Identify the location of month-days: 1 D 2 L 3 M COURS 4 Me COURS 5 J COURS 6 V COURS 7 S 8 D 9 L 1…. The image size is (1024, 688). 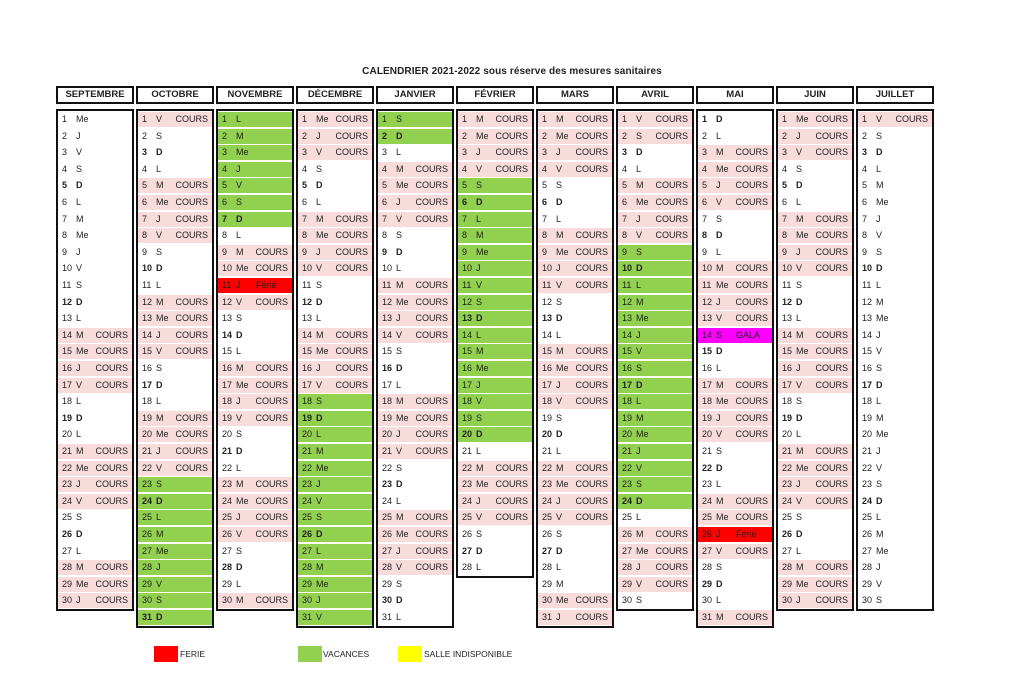
(735, 368).